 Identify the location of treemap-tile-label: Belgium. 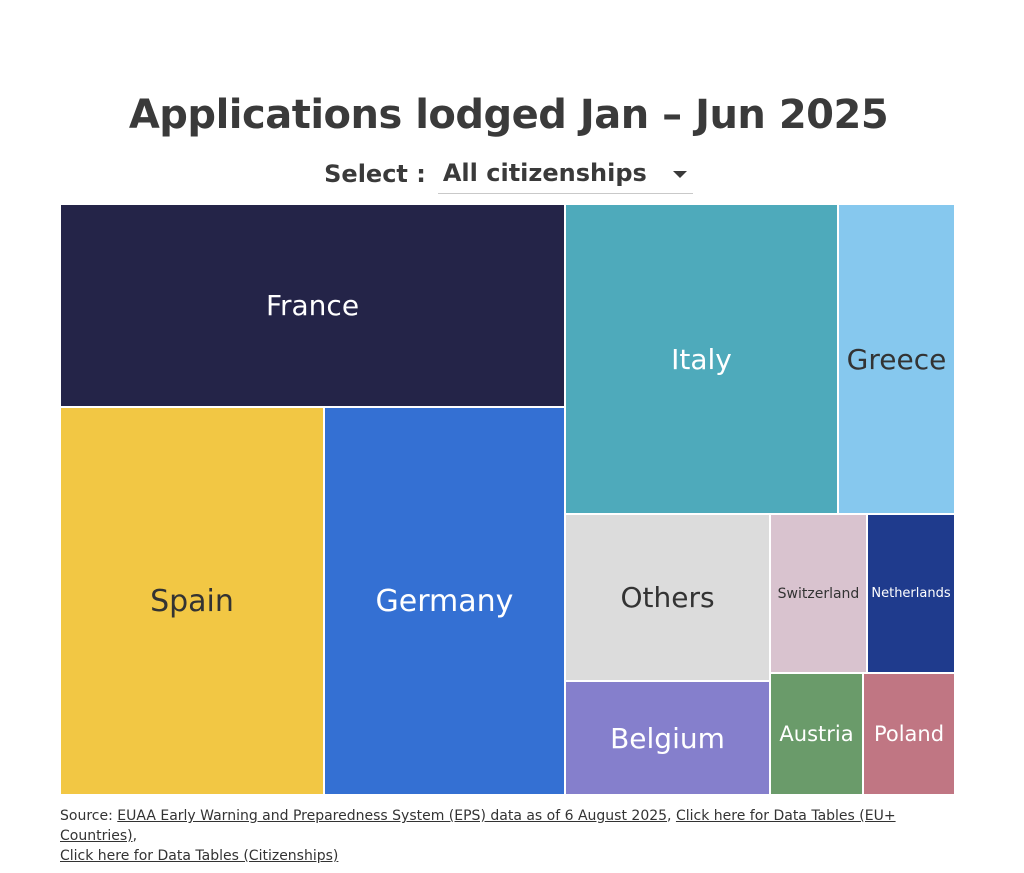
(667, 738).